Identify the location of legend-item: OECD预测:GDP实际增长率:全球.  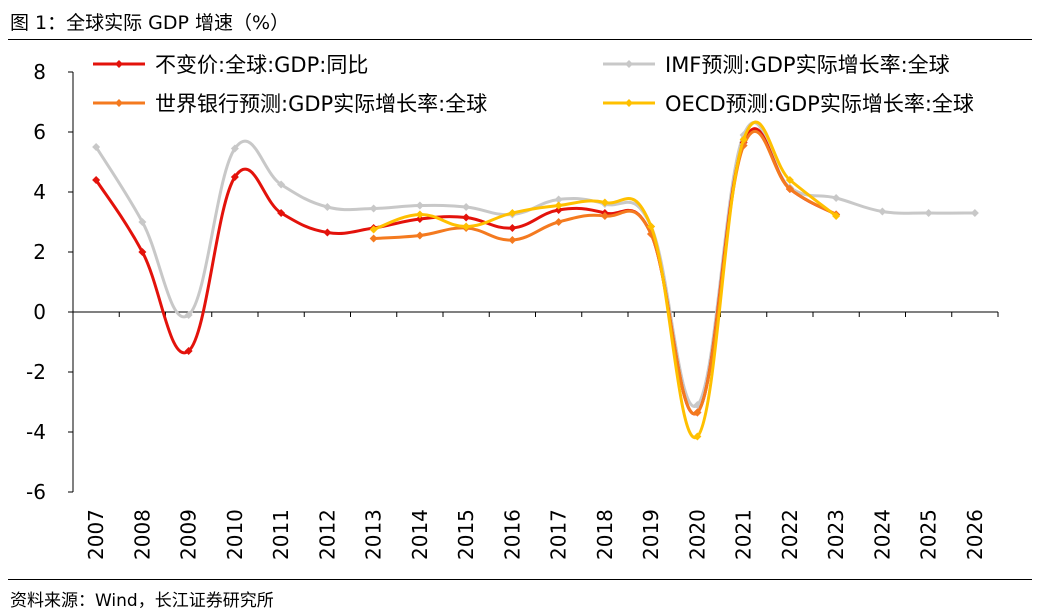
(788, 104).